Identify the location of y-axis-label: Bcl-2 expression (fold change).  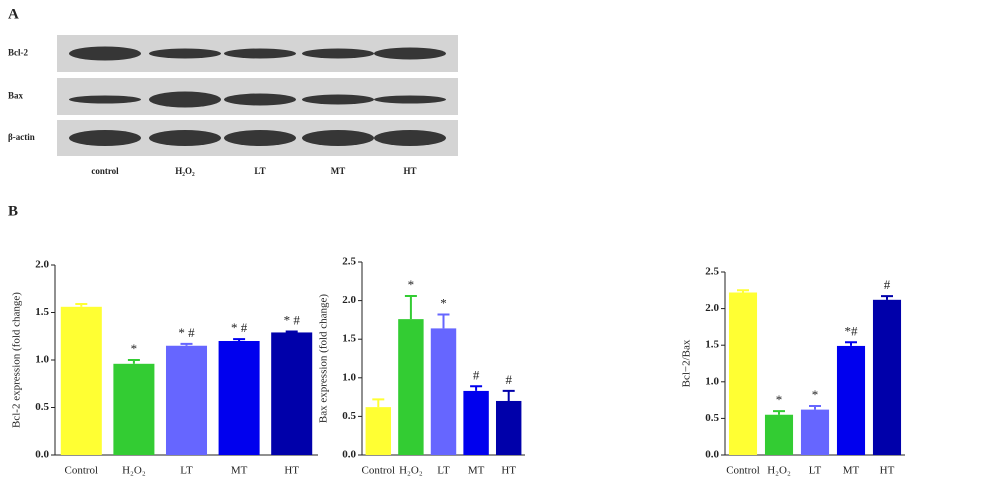
(17, 360).